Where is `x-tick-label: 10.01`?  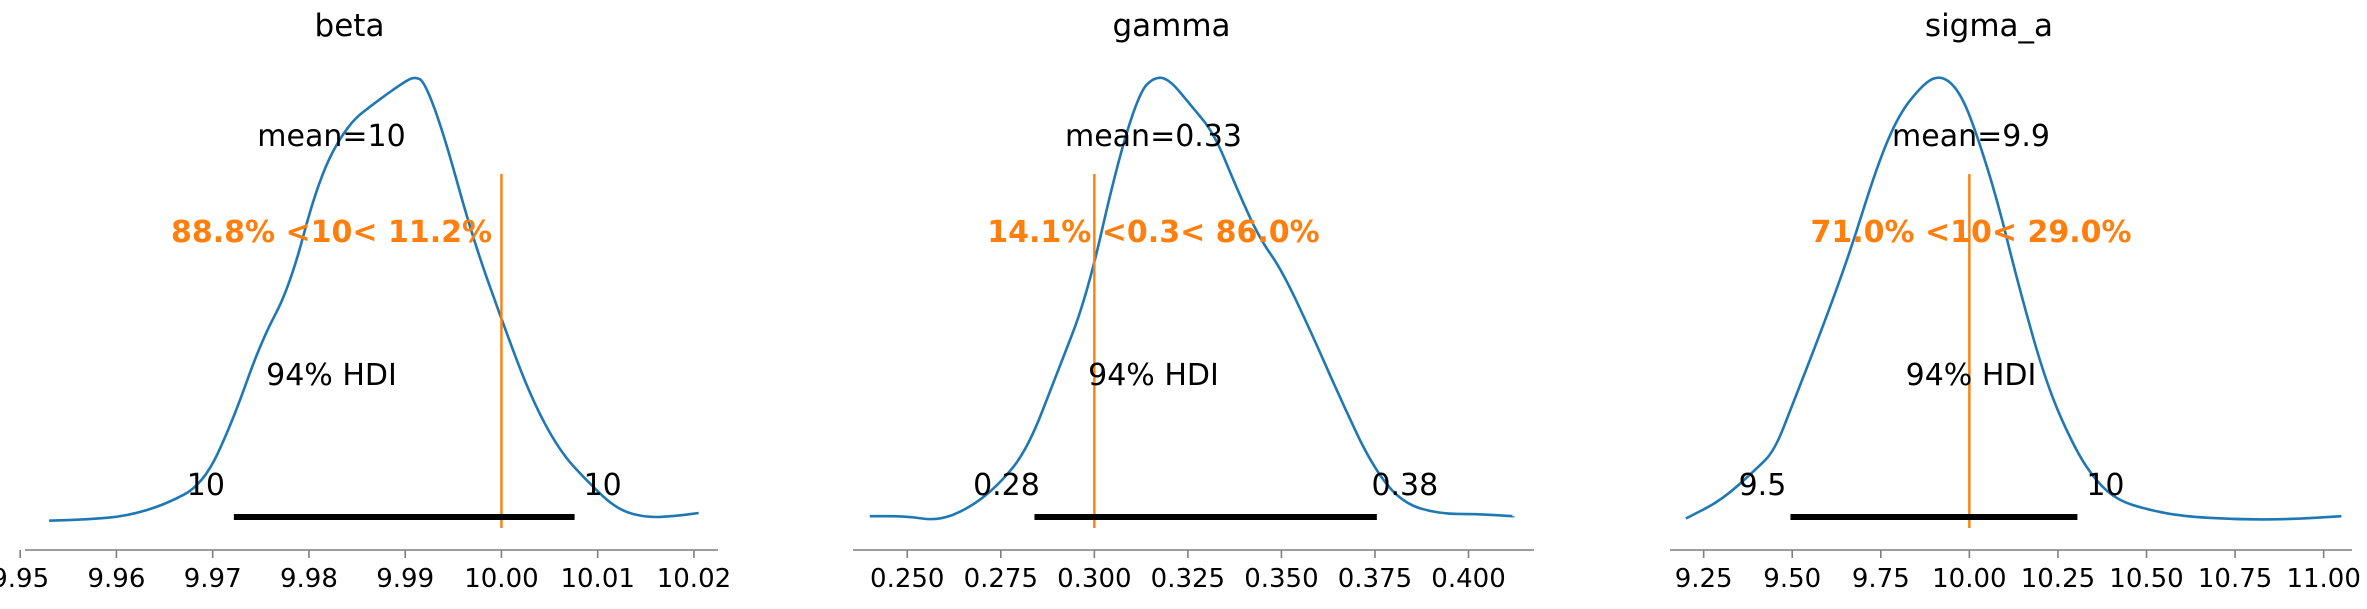 x-tick-label: 10.01 is located at coordinates (597, 579).